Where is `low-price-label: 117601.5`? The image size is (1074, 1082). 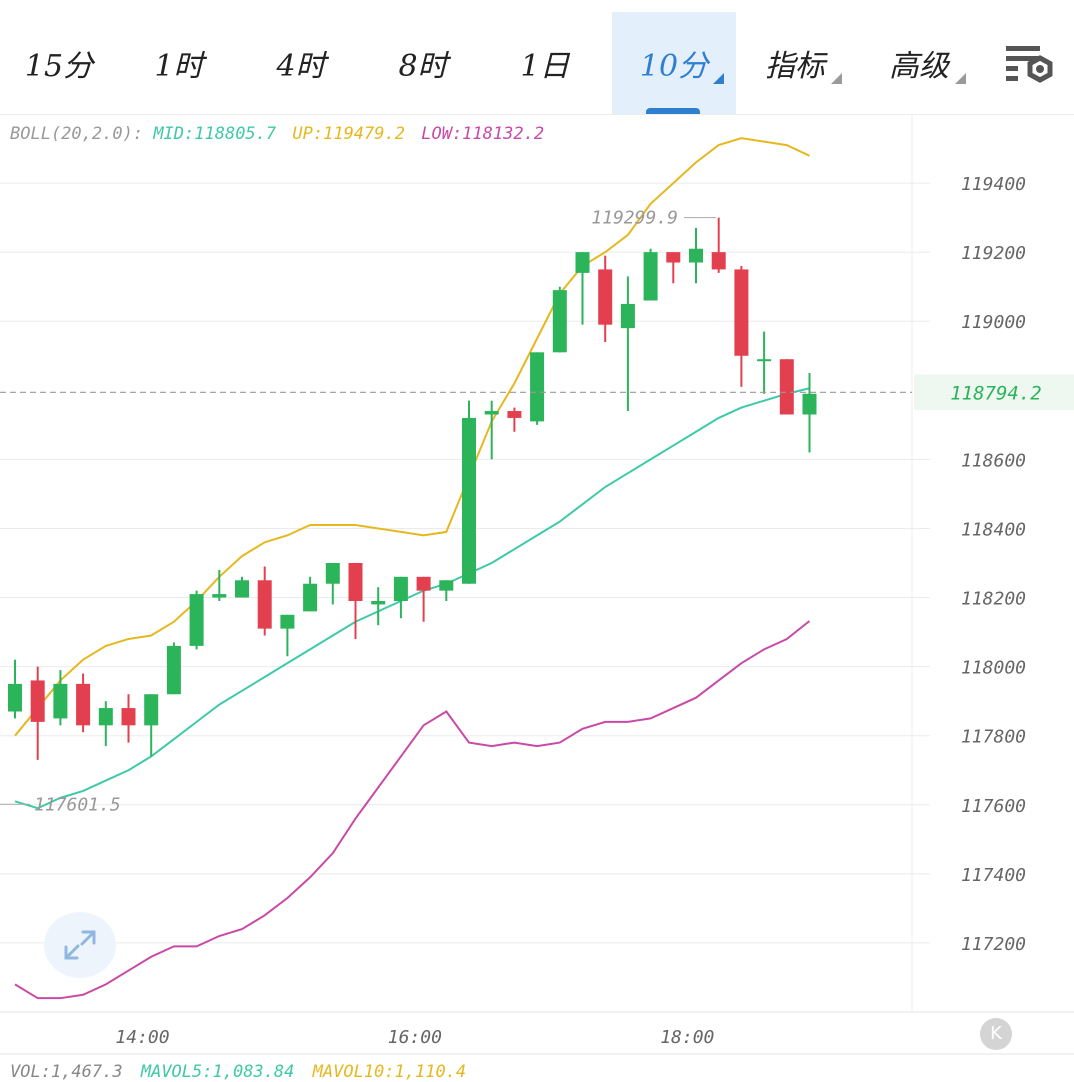
low-price-label: 117601.5 is located at coordinates (77, 804).